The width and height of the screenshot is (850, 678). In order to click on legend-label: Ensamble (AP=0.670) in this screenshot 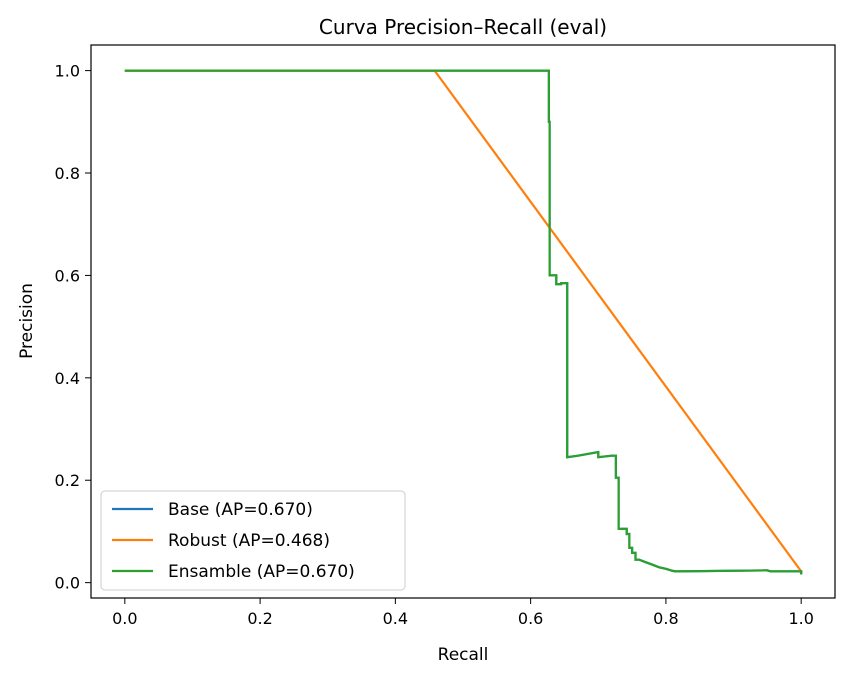, I will do `click(261, 572)`.